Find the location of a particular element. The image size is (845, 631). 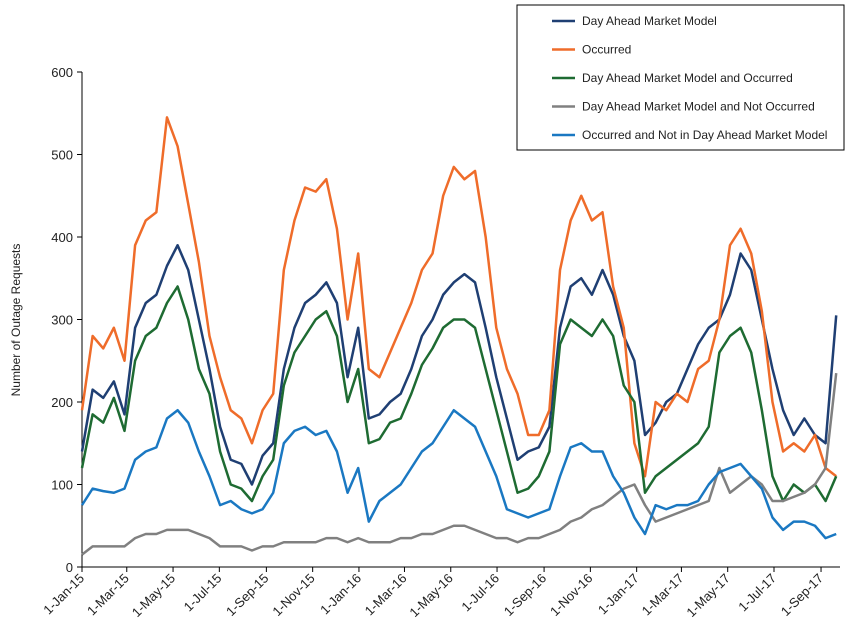

y-tick-label: 300 is located at coordinates (62, 320).